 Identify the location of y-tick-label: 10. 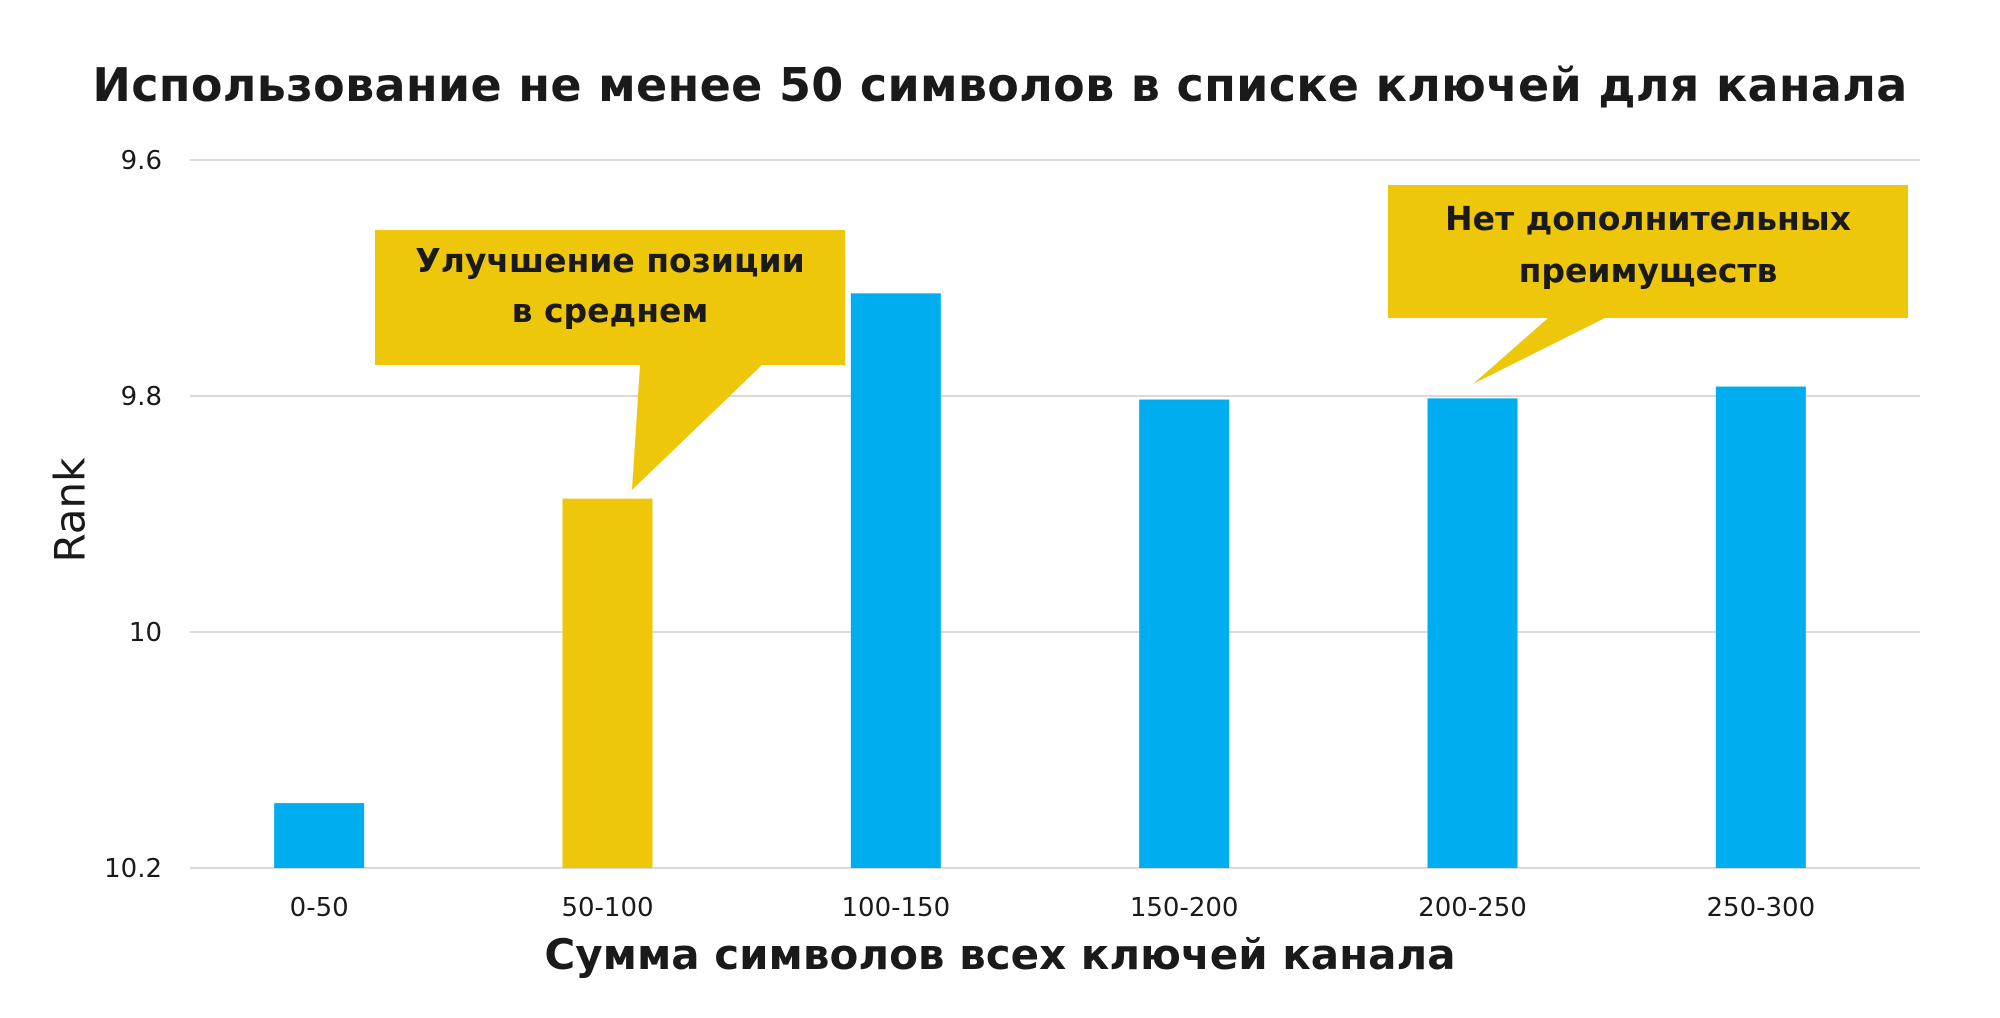
(145, 633).